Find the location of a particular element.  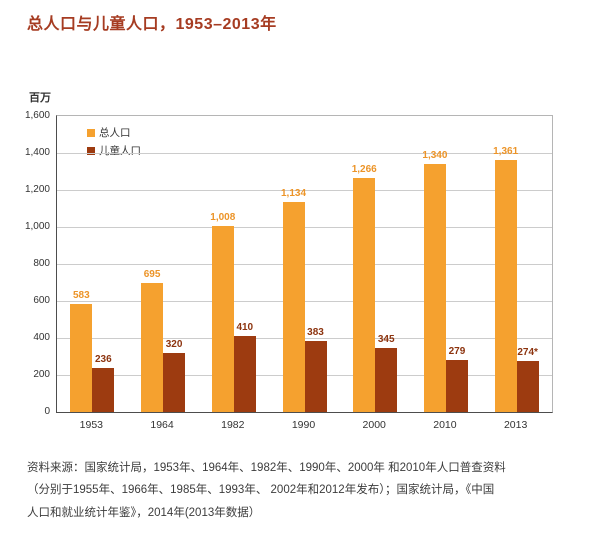

x-tick-label: 2010 is located at coordinates (445, 425).